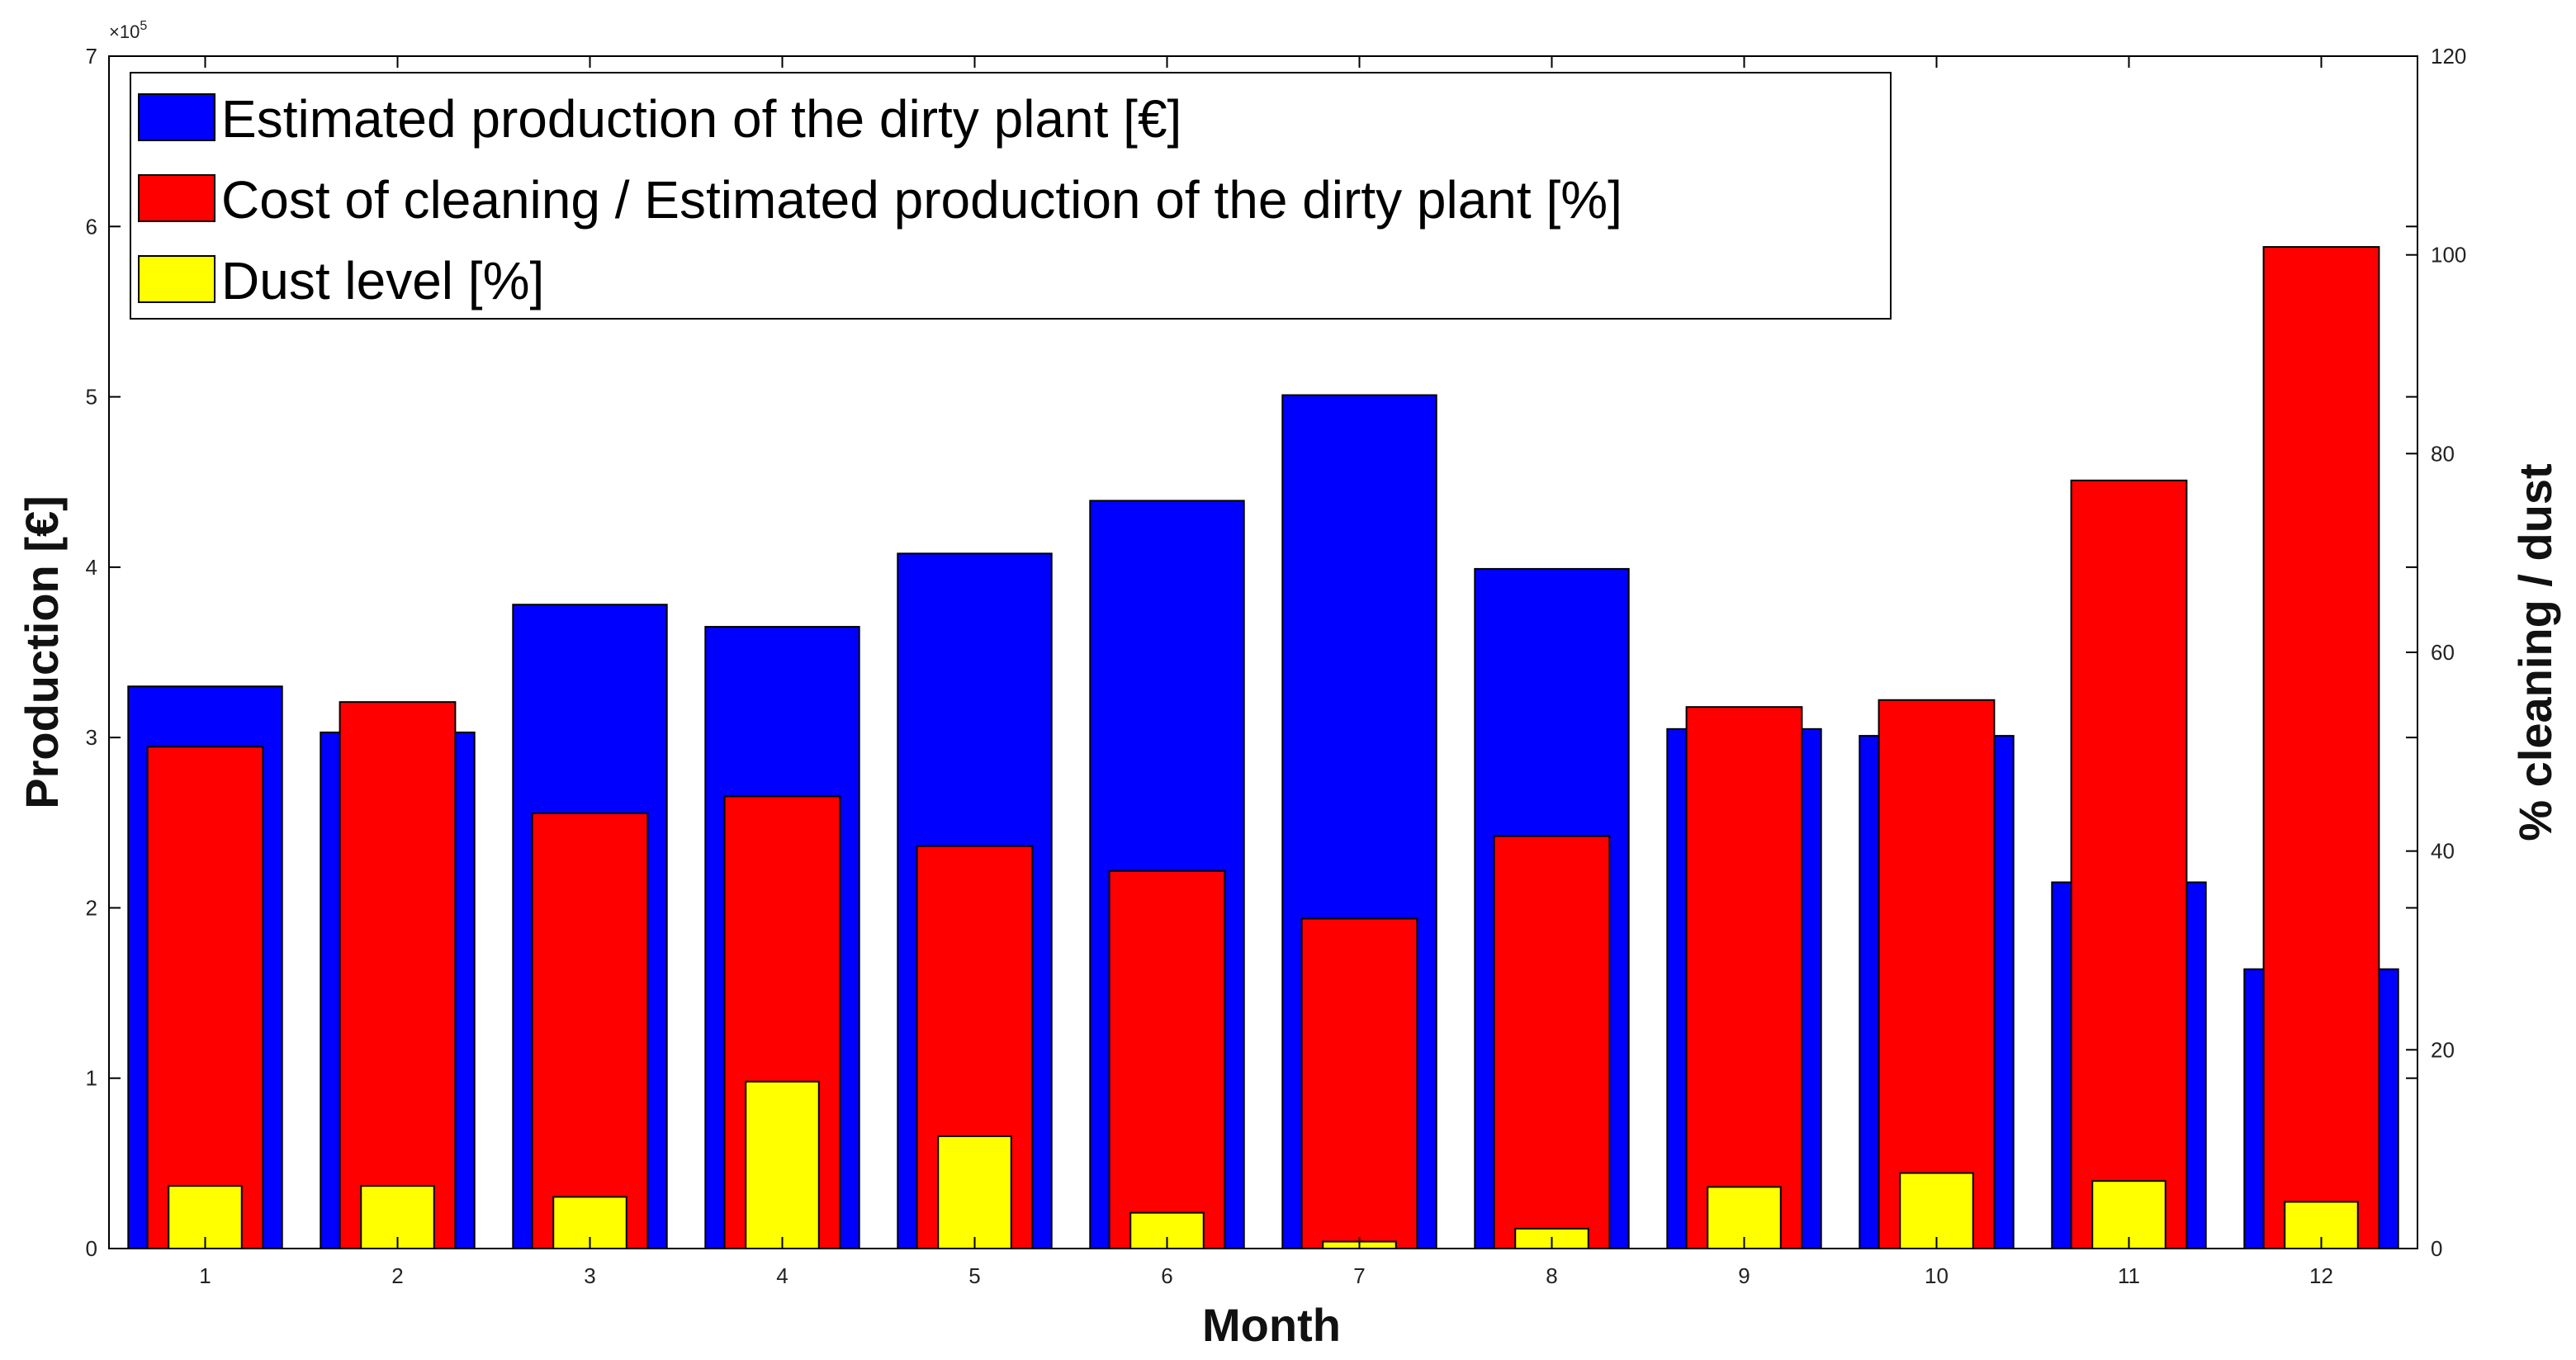  I want to click on left-tick-label: 1, so click(91, 1078).